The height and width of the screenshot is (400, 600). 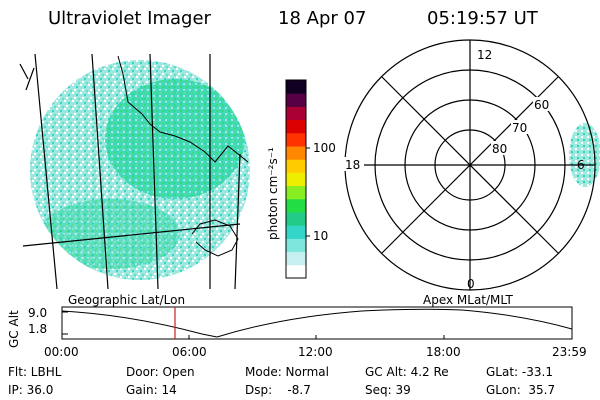 What do you see at coordinates (471, 284) in the screenshot?
I see `mlt-label-0: 0` at bounding box center [471, 284].